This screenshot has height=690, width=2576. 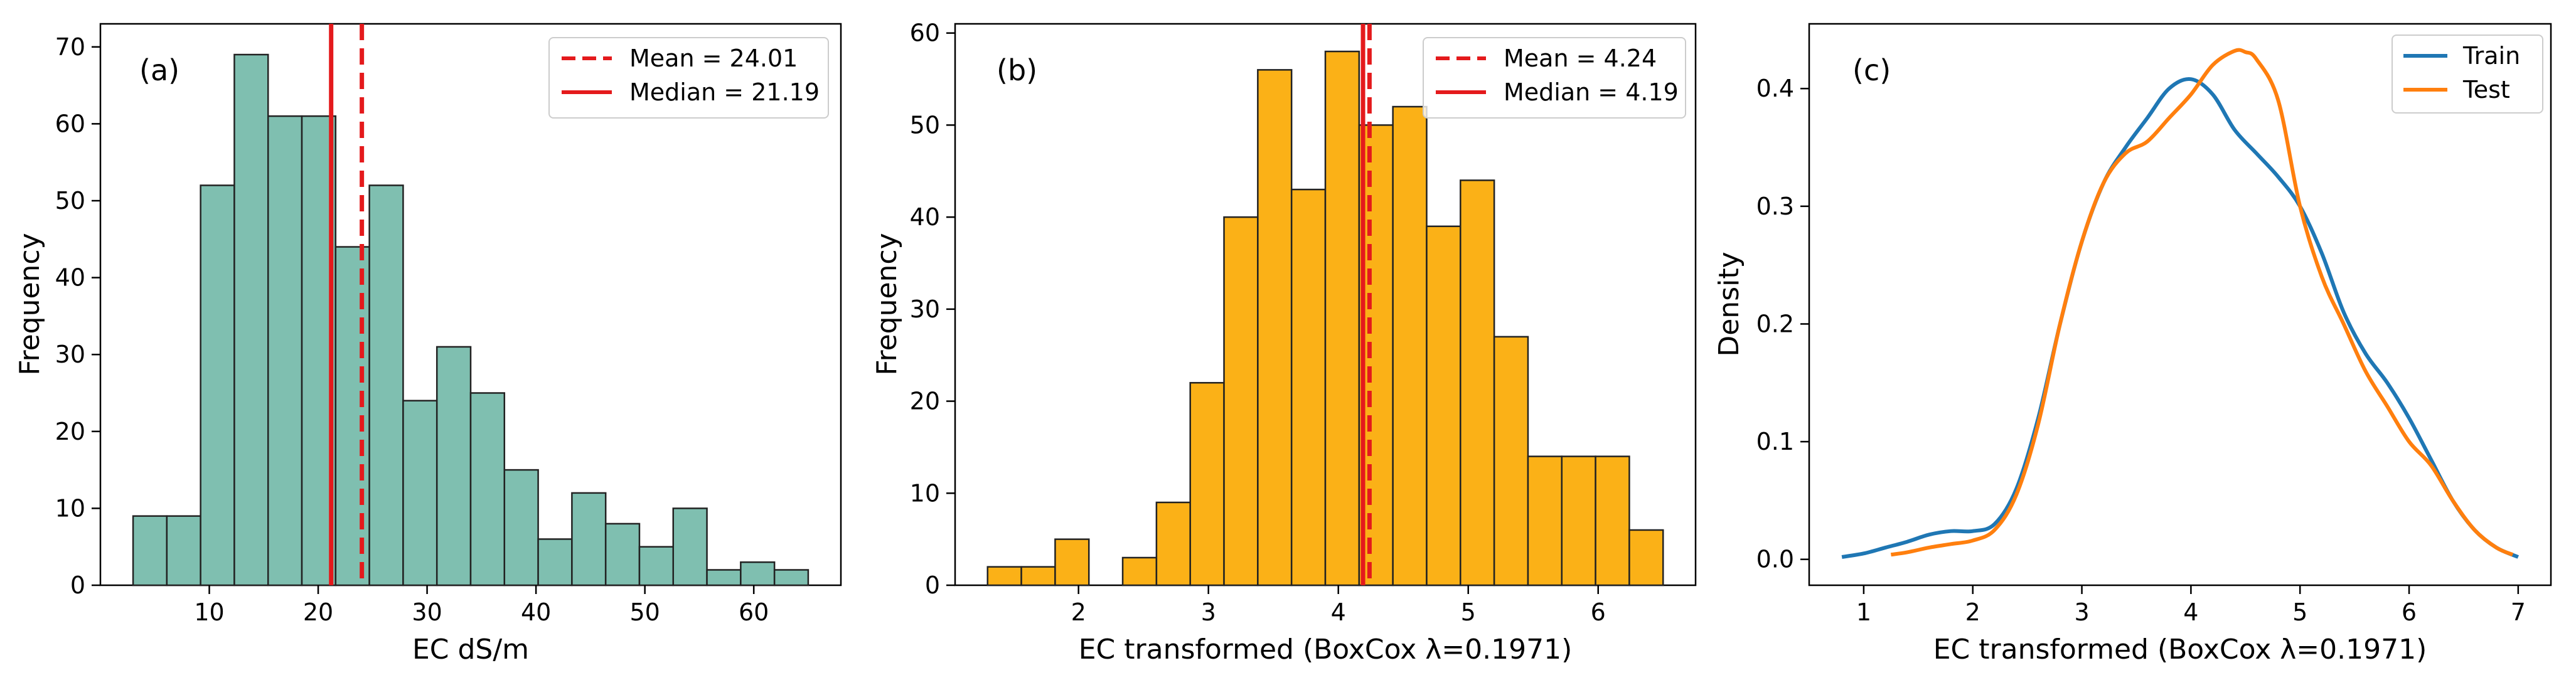 What do you see at coordinates (644, 612) in the screenshot?
I see `x-tick-label: 50` at bounding box center [644, 612].